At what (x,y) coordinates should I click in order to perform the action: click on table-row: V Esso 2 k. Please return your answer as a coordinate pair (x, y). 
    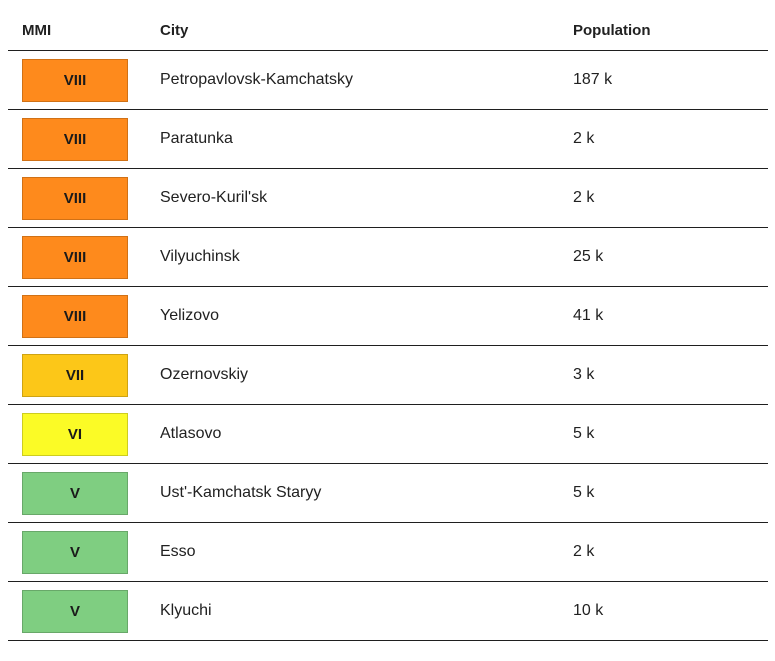
    Looking at the image, I should click on (388, 552).